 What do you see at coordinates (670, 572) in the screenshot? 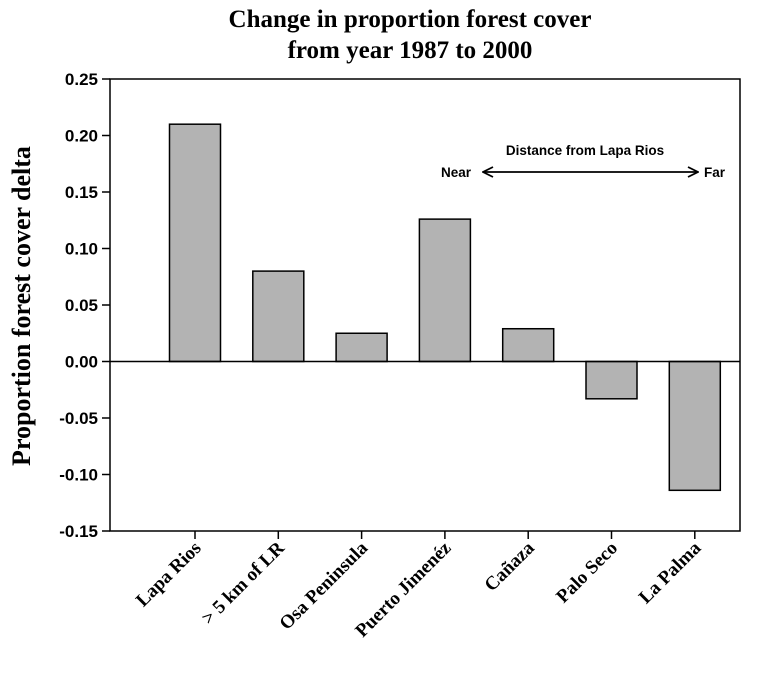
I see `x-tick-label: La Palma` at bounding box center [670, 572].